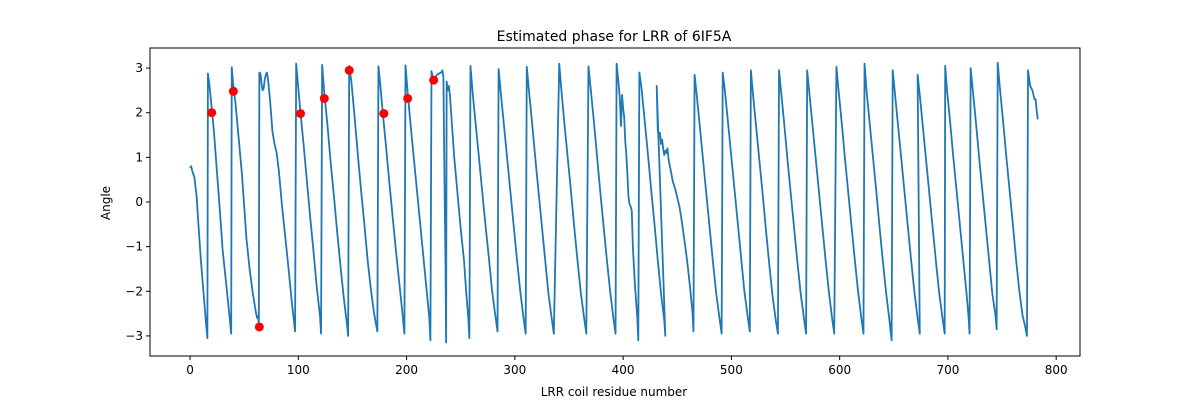 This screenshot has width=1200, height=400. What do you see at coordinates (406, 370) in the screenshot?
I see `x-tick-label: 200` at bounding box center [406, 370].